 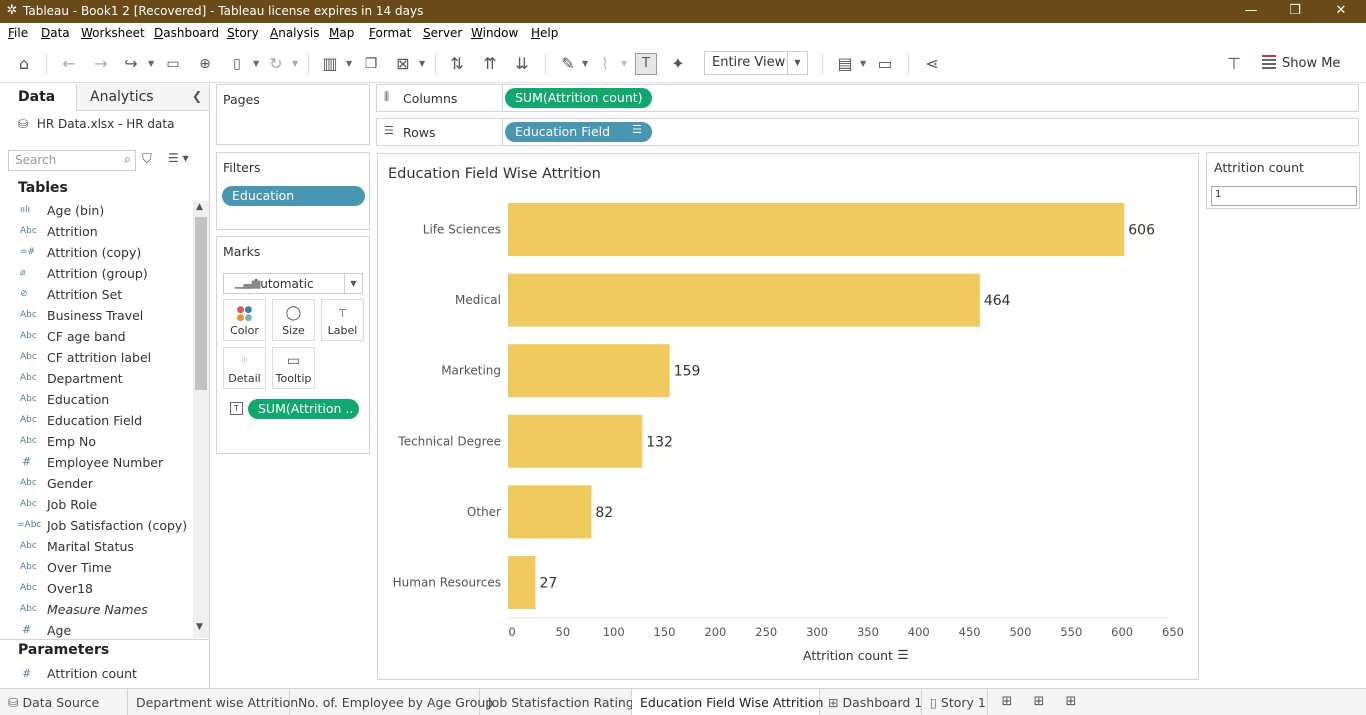 I want to click on refresh-icon: ↻, so click(x=276, y=63).